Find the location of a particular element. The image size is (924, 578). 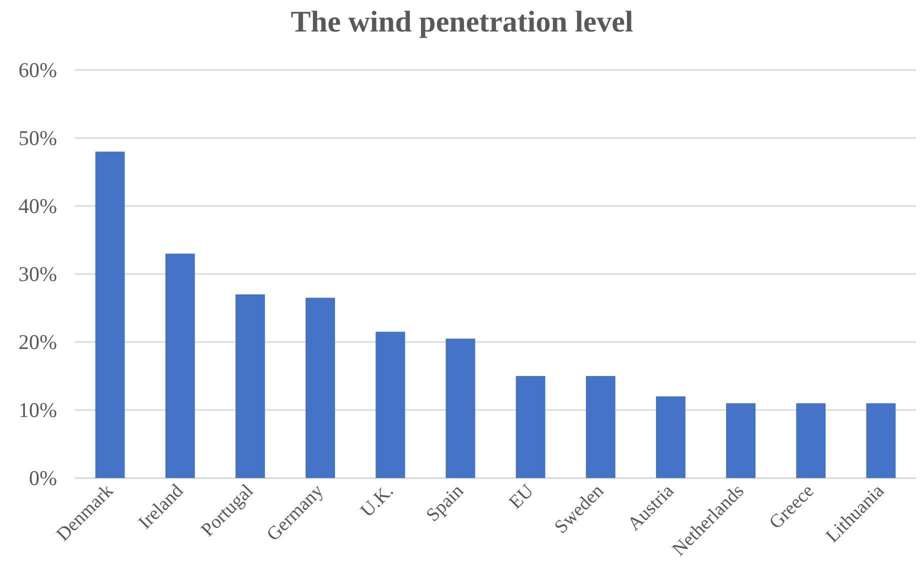

y-tick-label: 0% is located at coordinates (43, 478).